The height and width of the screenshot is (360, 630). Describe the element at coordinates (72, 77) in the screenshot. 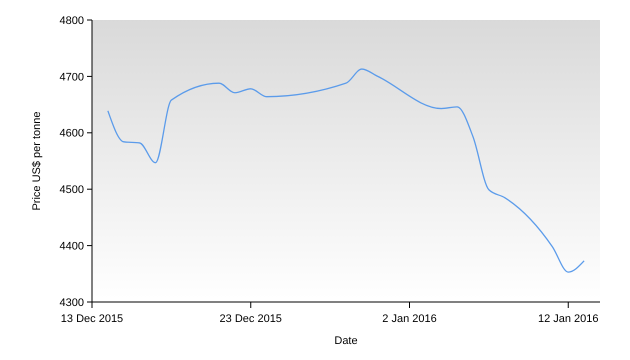

I see `y-tick-label: 4700` at that location.